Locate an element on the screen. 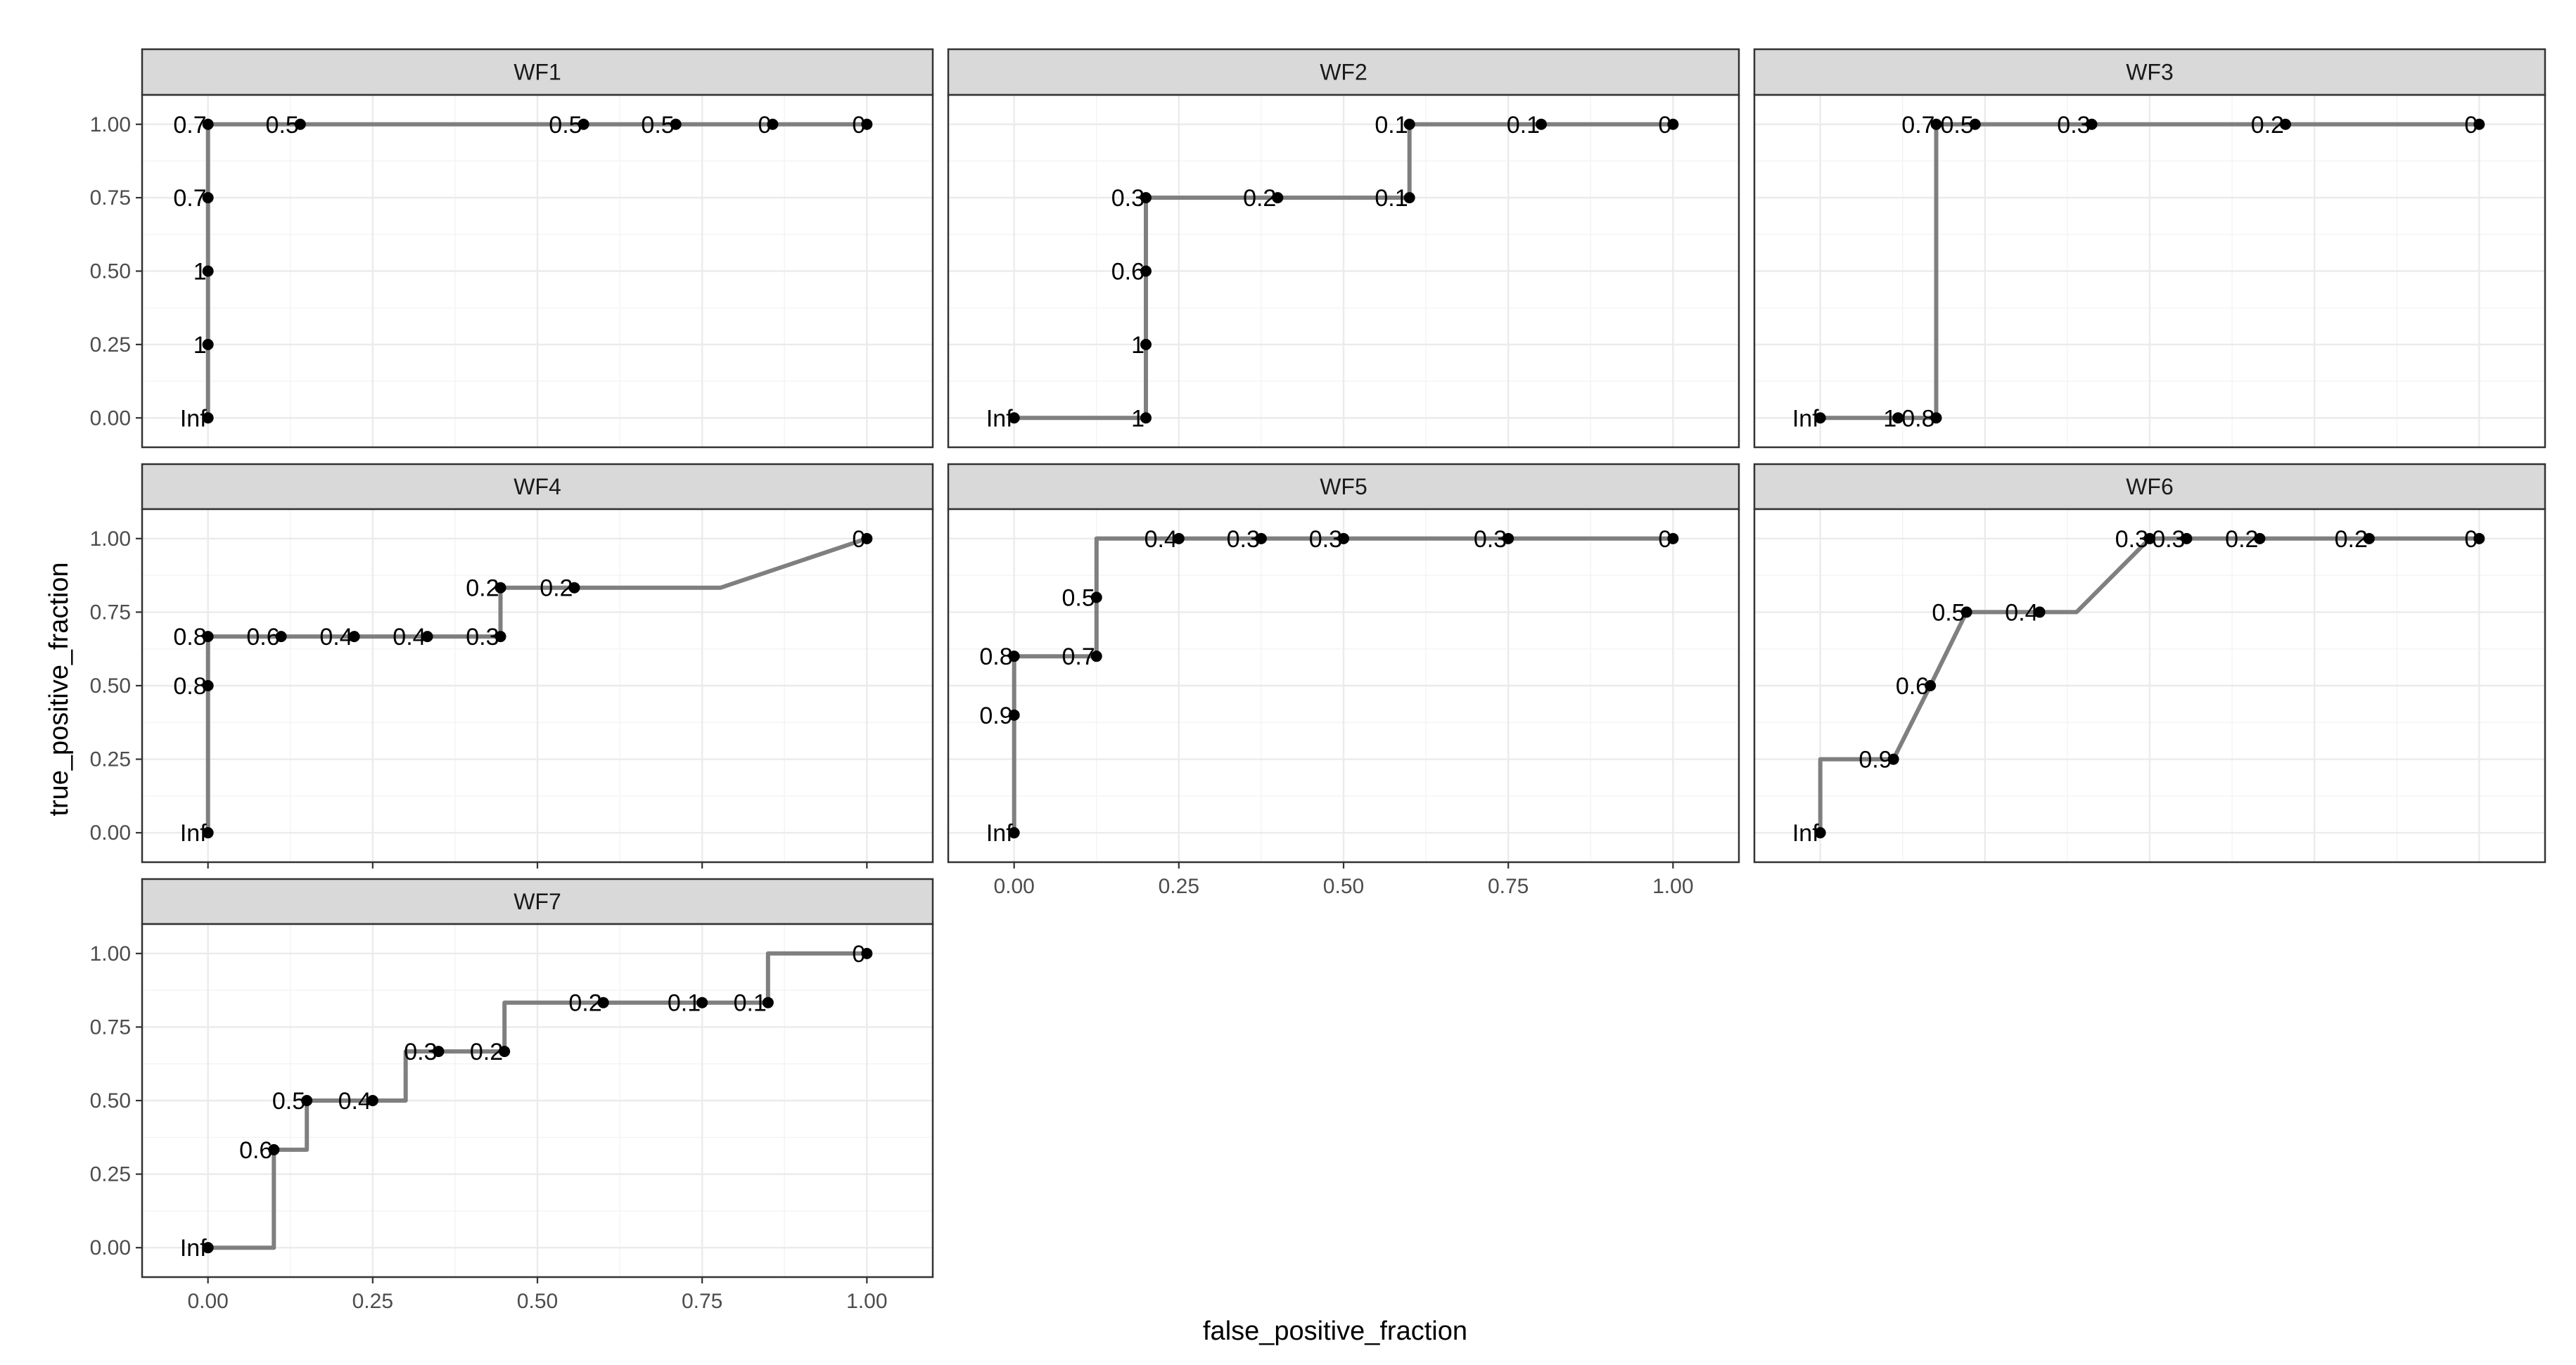  facet-strip-label: WF4 is located at coordinates (537, 486).